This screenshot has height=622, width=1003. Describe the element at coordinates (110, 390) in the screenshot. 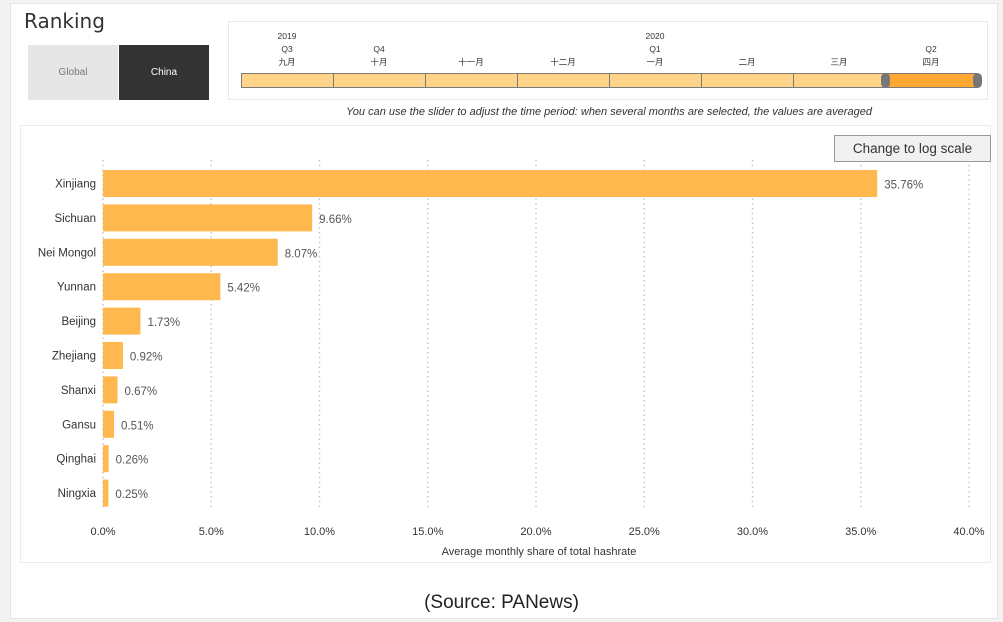

I see `bar-shanxi` at that location.